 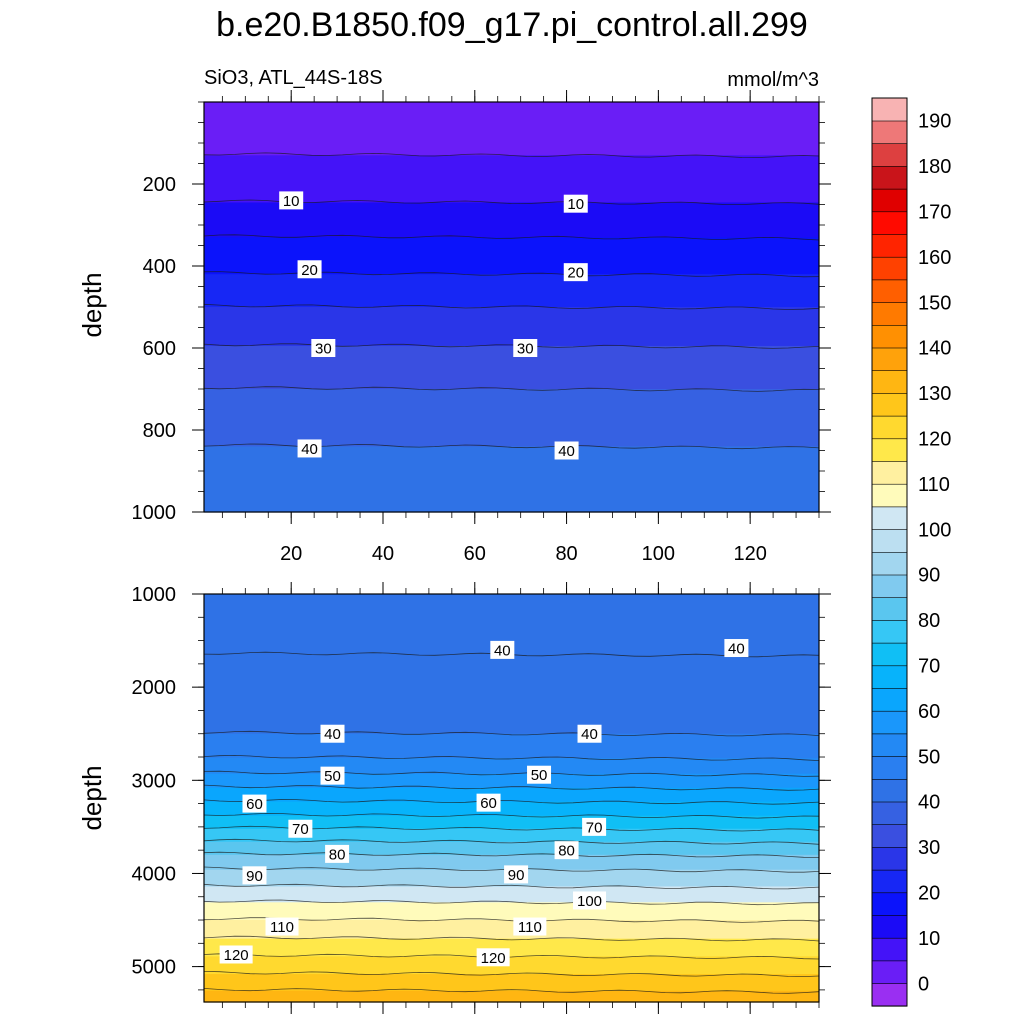 I want to click on colorbar-tick-label: 10, so click(x=929, y=939).